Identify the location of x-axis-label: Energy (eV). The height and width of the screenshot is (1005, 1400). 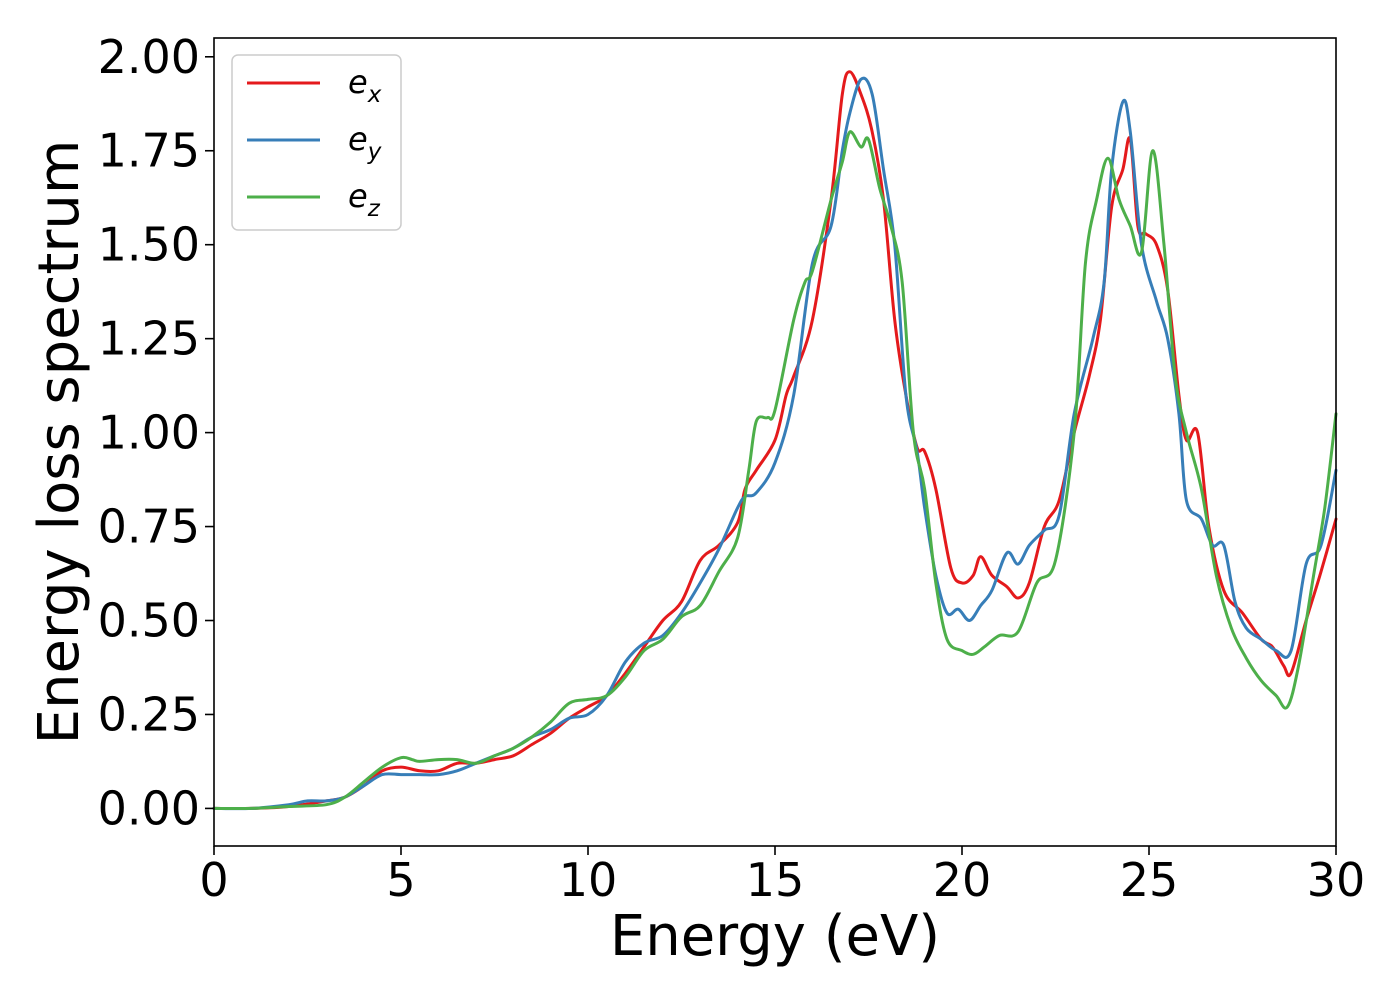
(775, 936).